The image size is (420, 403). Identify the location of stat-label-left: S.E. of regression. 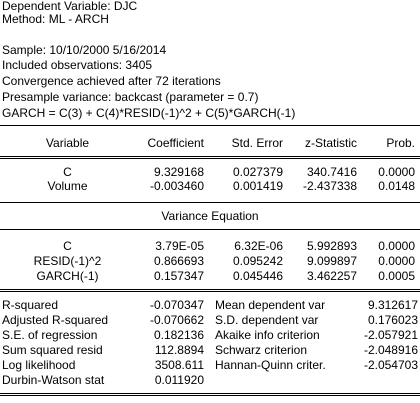
(50, 335).